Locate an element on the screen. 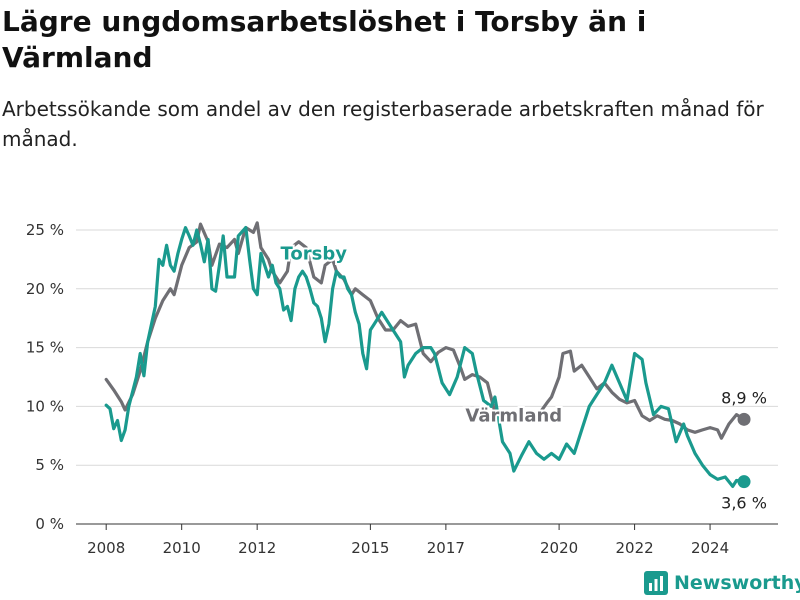 The height and width of the screenshot is (600, 800). series-label-torsby: Torsby is located at coordinates (314, 253).